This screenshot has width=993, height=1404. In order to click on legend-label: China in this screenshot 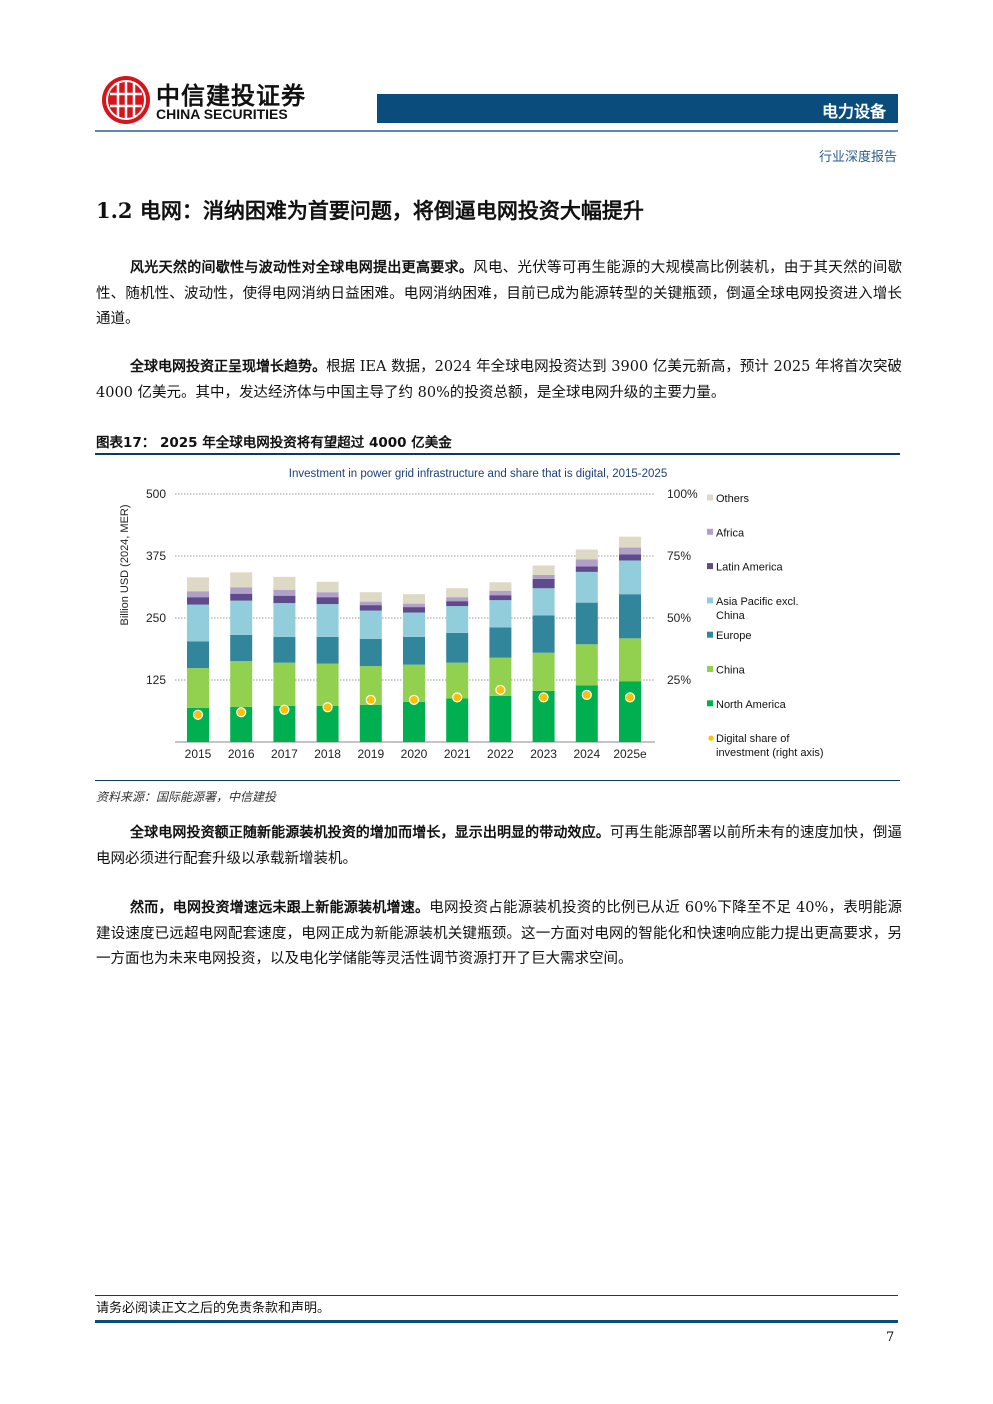, I will do `click(731, 671)`.